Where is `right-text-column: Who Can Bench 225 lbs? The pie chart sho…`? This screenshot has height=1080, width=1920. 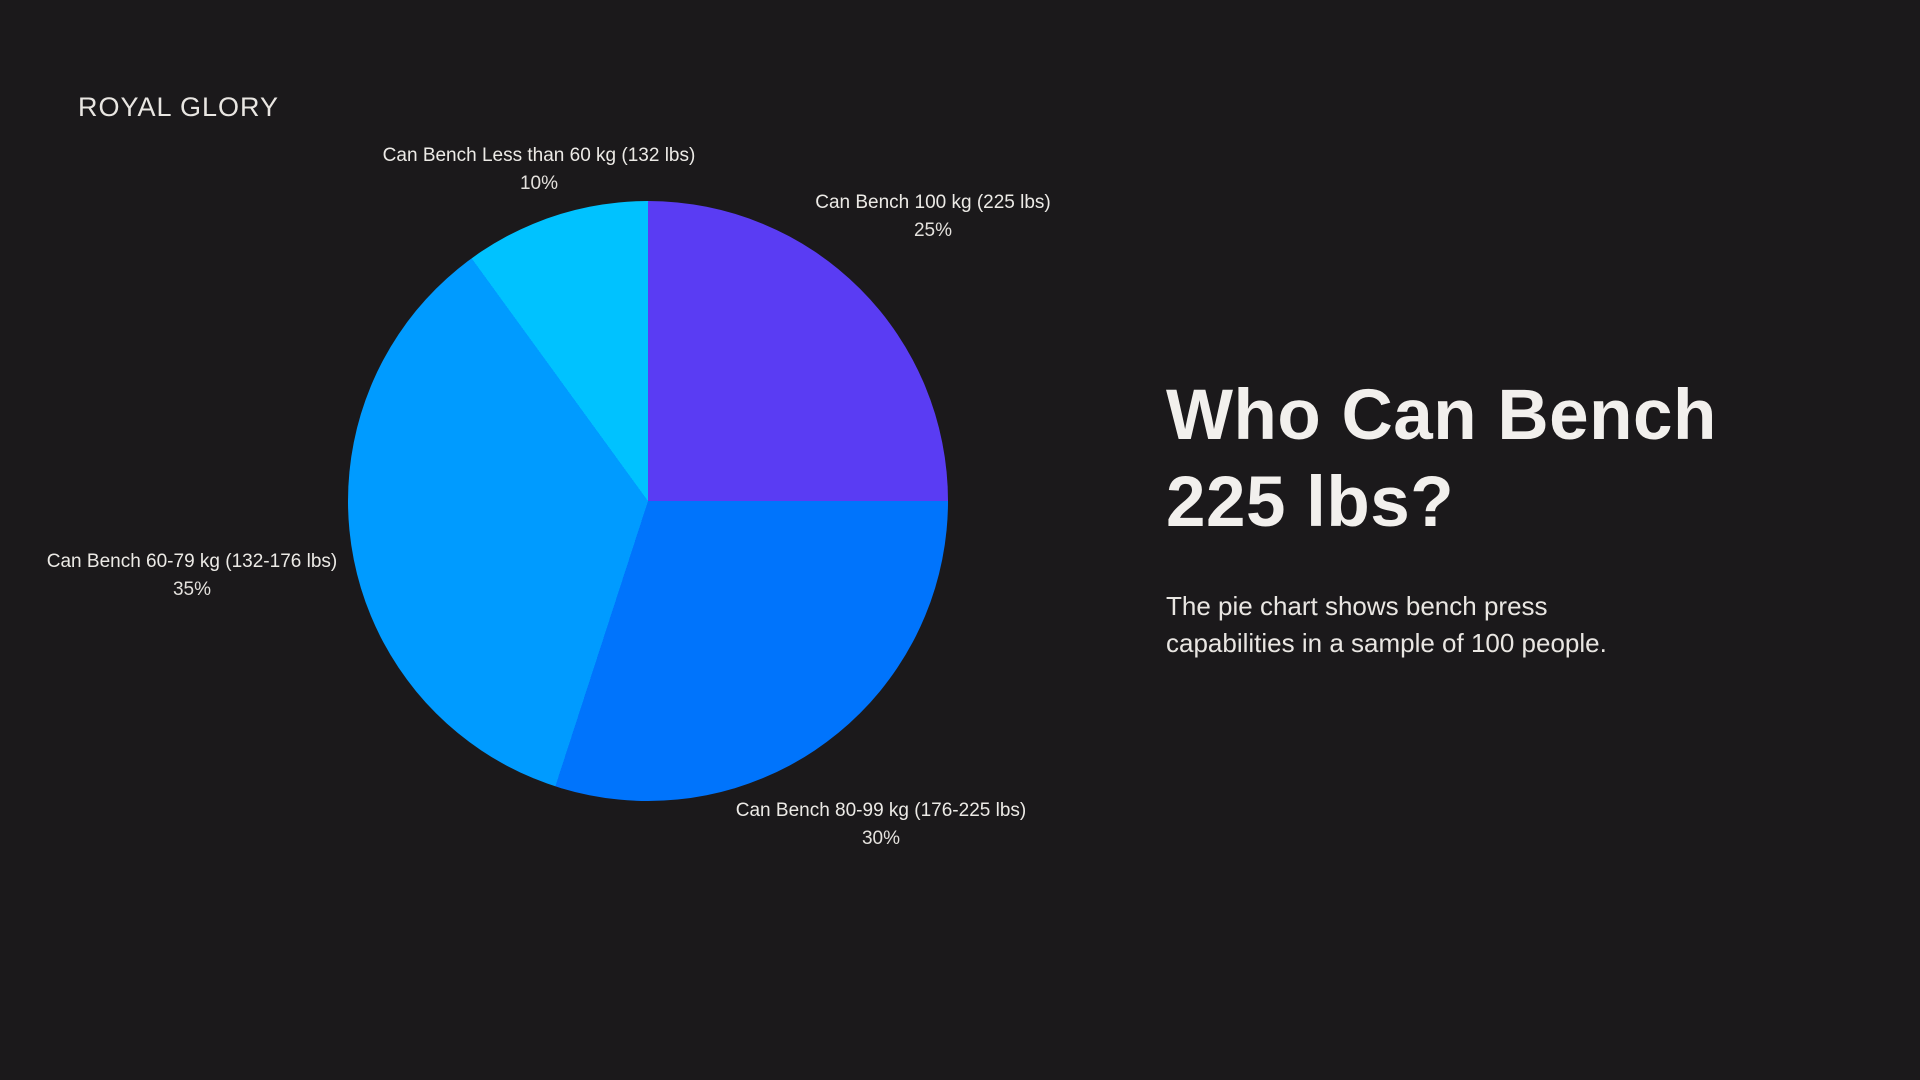 right-text-column: Who Can Bench 225 lbs? The pie chart sho… is located at coordinates (1466, 517).